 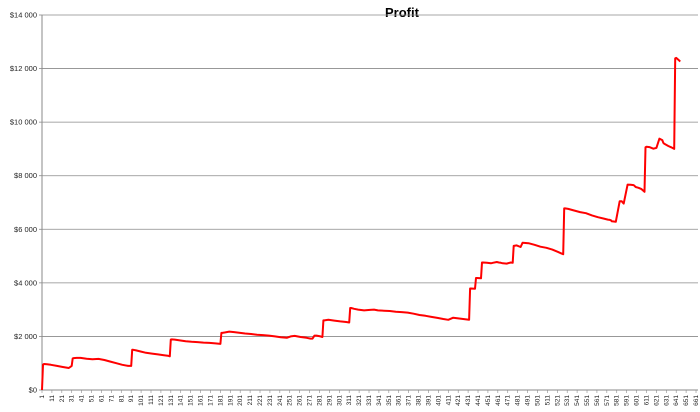 What do you see at coordinates (92, 399) in the screenshot?
I see `x-tick-label: 51` at bounding box center [92, 399].